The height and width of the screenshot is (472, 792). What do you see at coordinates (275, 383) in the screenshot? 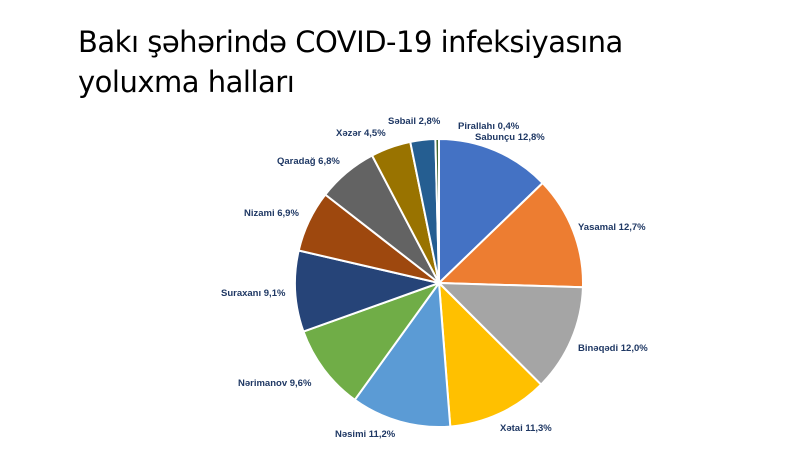
I see `pie-label-6: Nərimanov 9,6%` at bounding box center [275, 383].